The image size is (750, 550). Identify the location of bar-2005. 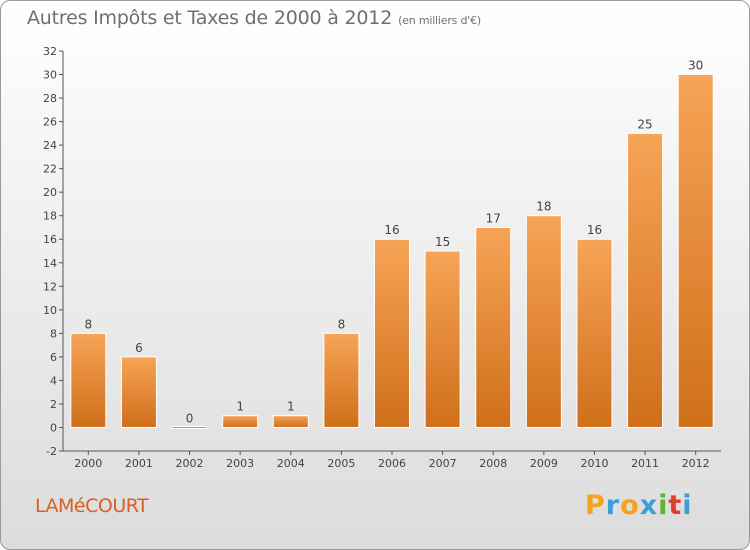
(341, 380).